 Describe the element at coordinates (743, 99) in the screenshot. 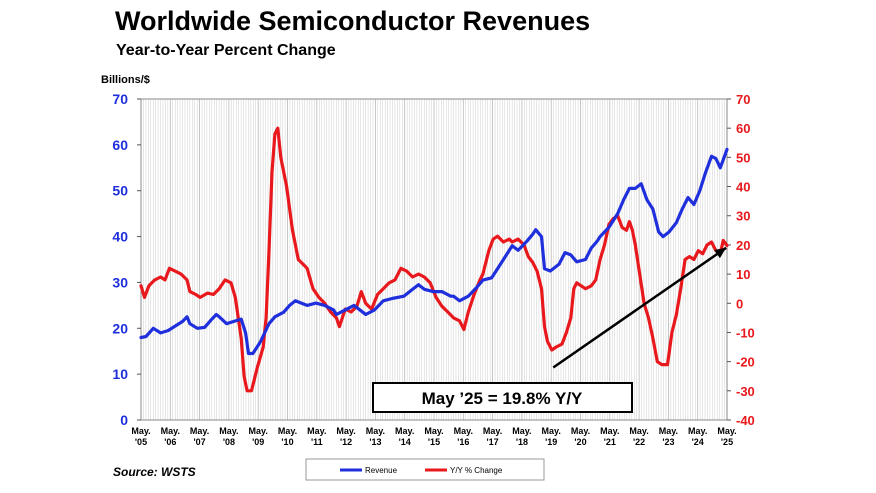

I see `right-tick-label: 70` at that location.